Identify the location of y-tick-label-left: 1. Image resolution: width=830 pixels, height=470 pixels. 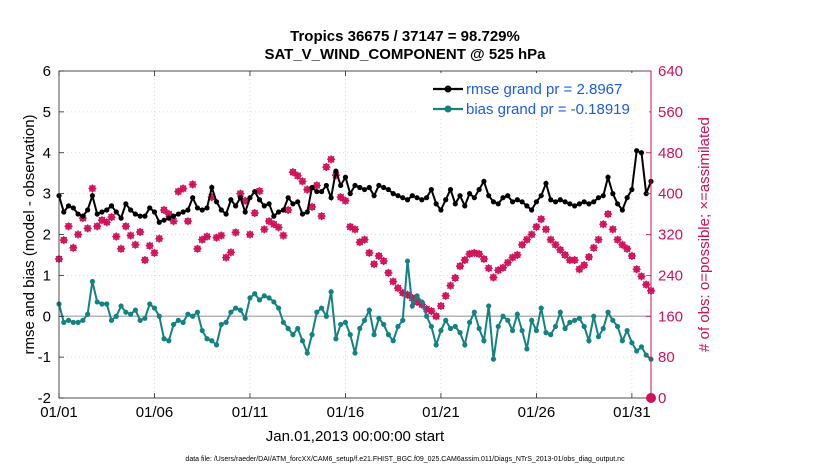
(47, 275).